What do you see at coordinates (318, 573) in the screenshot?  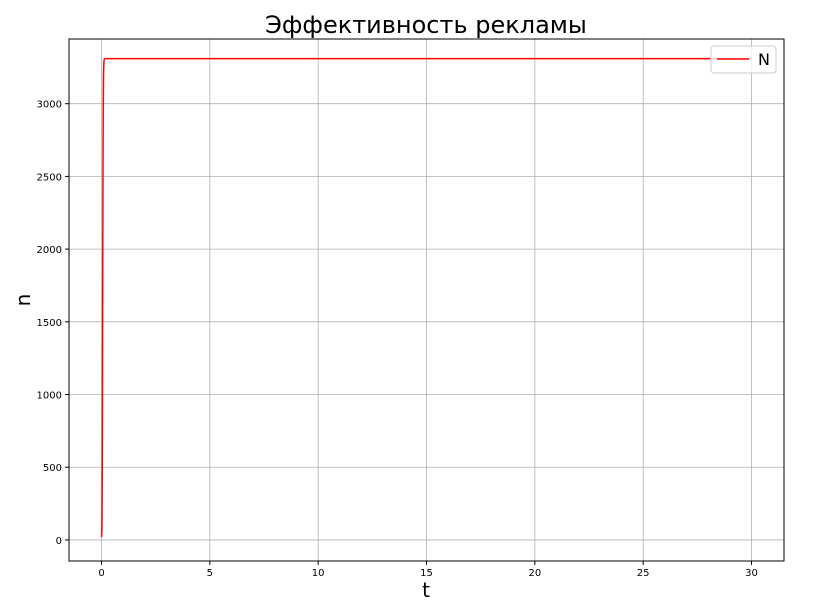 I see `x-tick-label: 10` at bounding box center [318, 573].